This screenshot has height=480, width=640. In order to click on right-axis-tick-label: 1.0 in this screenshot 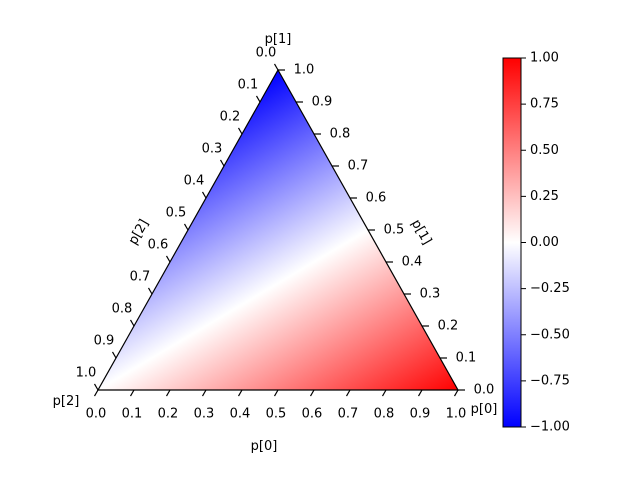, I will do `click(304, 70)`.